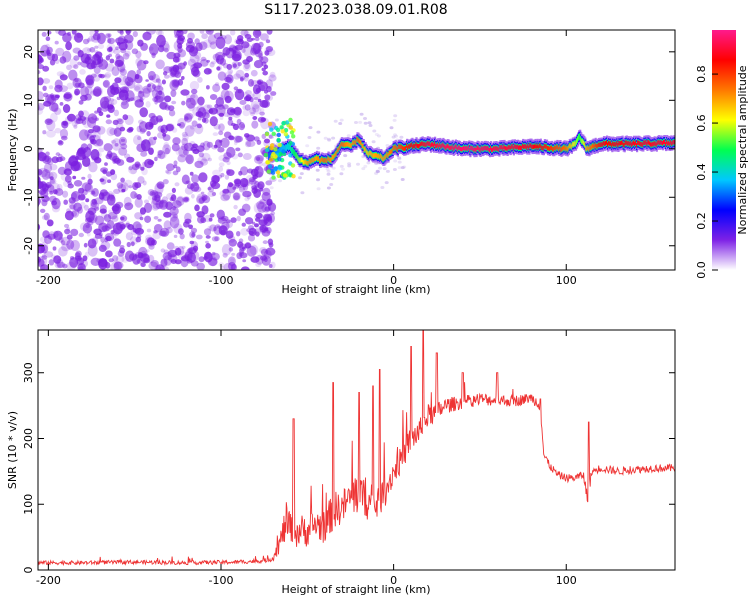 The width and height of the screenshot is (750, 600). Describe the element at coordinates (28, 438) in the screenshot. I see `snr-ytick-label: 200` at that location.